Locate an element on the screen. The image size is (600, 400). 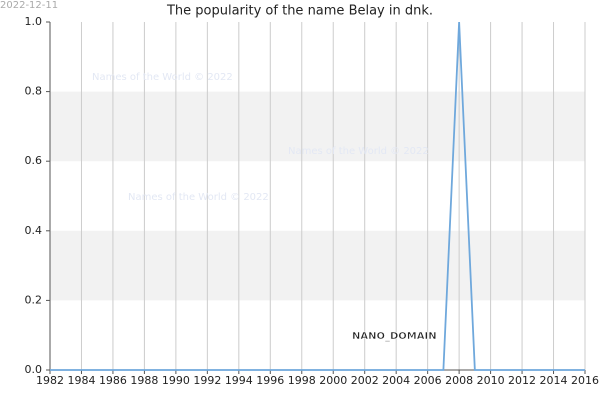
x-tick-label: 1986 is located at coordinates (113, 380).